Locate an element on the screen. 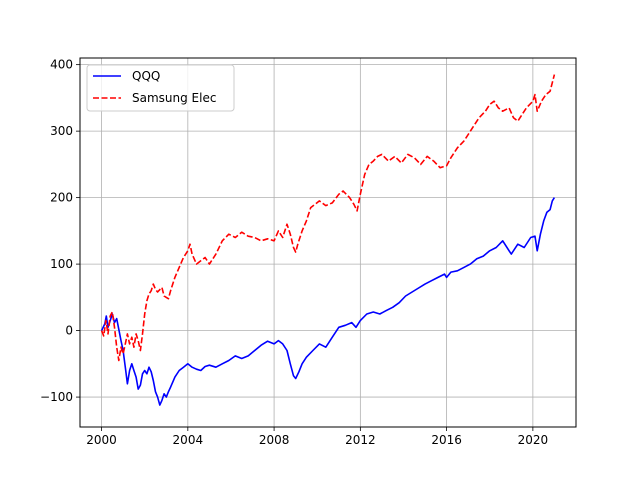  legend-box is located at coordinates (160, 88).